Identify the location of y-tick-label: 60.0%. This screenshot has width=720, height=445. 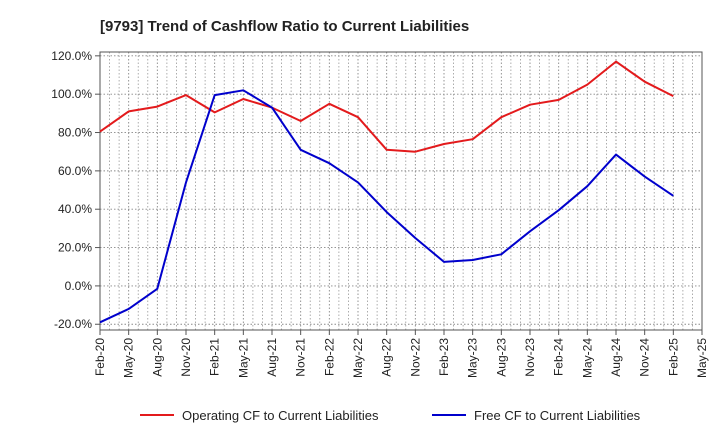
(75, 171).